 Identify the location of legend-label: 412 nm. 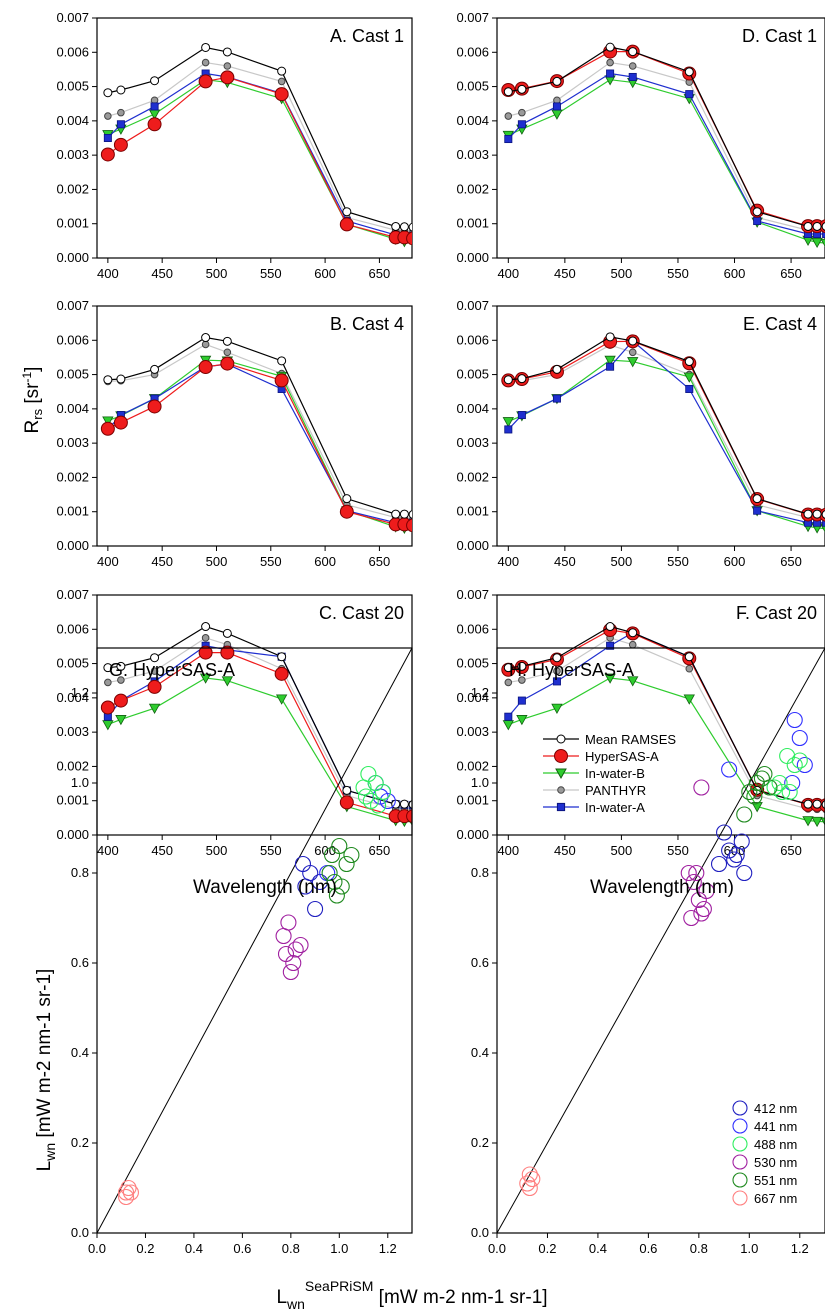
(775, 1108).